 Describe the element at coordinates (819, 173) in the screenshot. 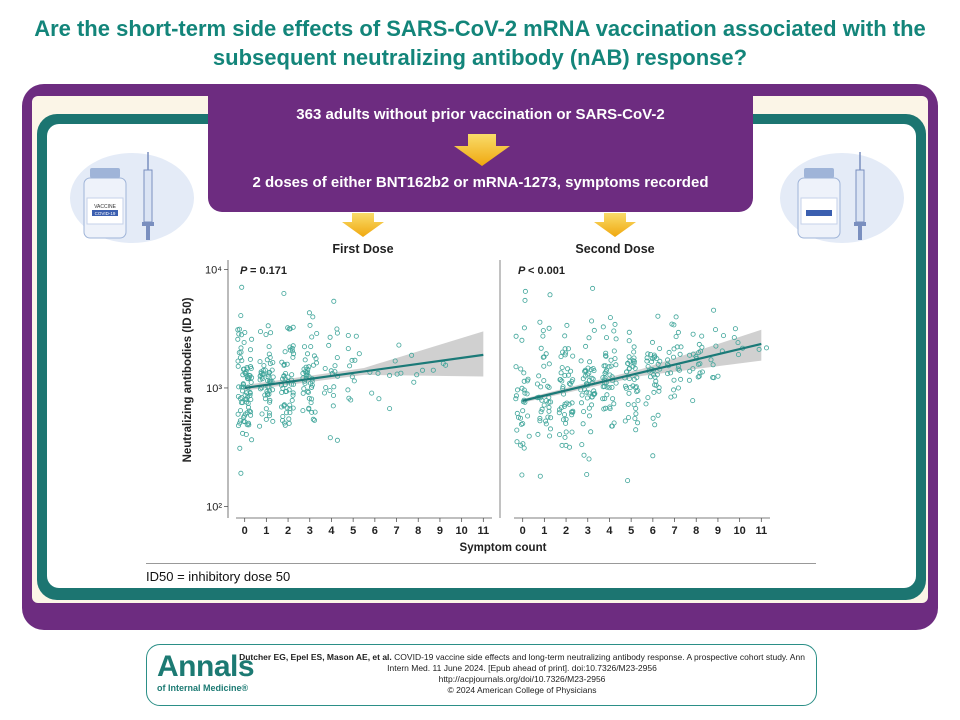

I see `vial-cap` at that location.